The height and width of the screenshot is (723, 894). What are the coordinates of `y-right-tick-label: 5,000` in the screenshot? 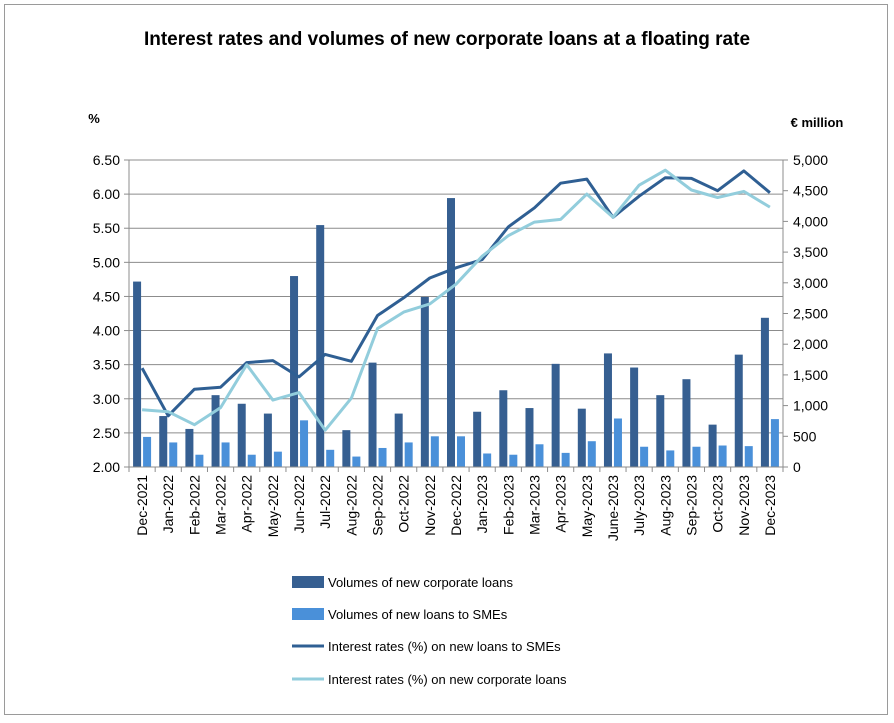 It's located at (810, 160).